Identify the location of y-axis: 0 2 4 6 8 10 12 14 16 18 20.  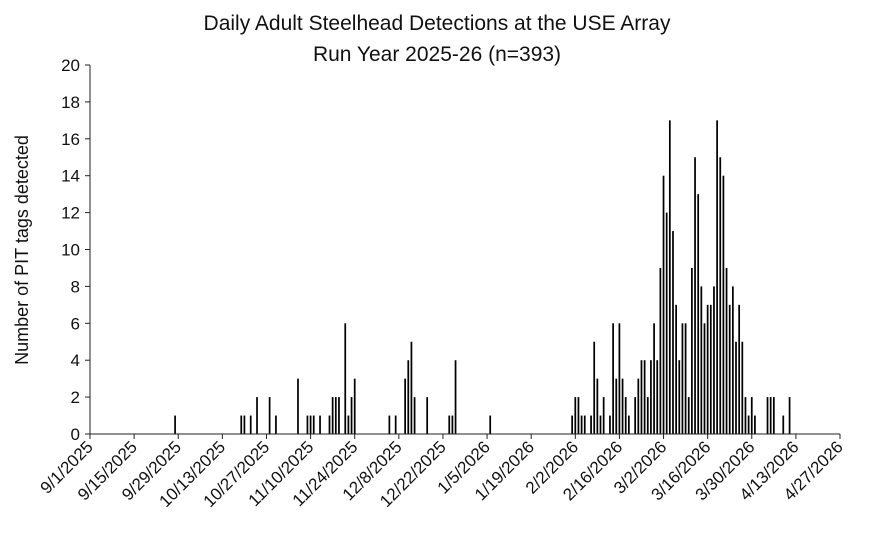
(75, 250).